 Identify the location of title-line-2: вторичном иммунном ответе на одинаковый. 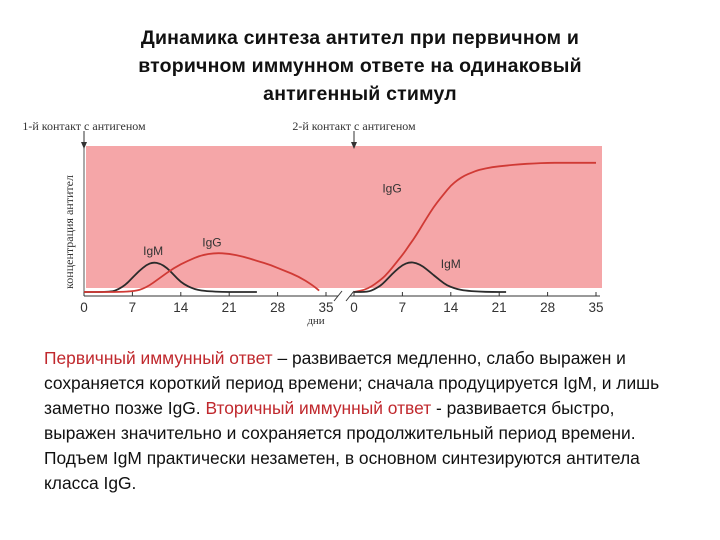
(360, 66).